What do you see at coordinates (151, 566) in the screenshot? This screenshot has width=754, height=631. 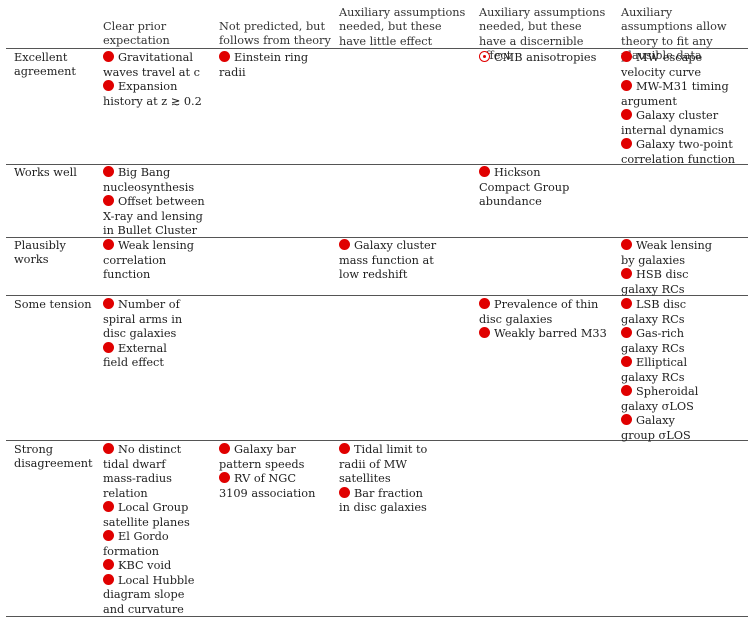 I see `table-item: KBC void` at bounding box center [151, 566].